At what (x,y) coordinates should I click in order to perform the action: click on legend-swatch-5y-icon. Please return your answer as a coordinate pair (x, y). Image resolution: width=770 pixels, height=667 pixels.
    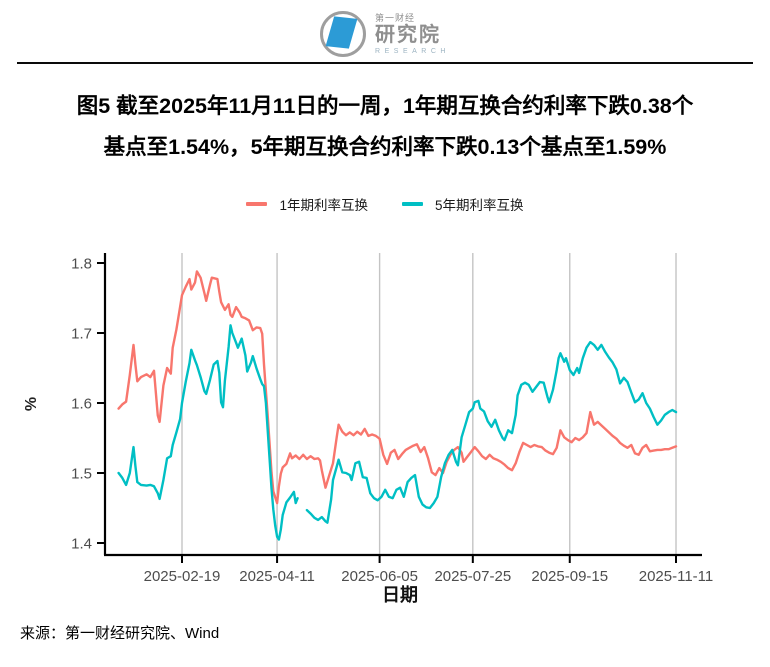
    Looking at the image, I should click on (412, 204).